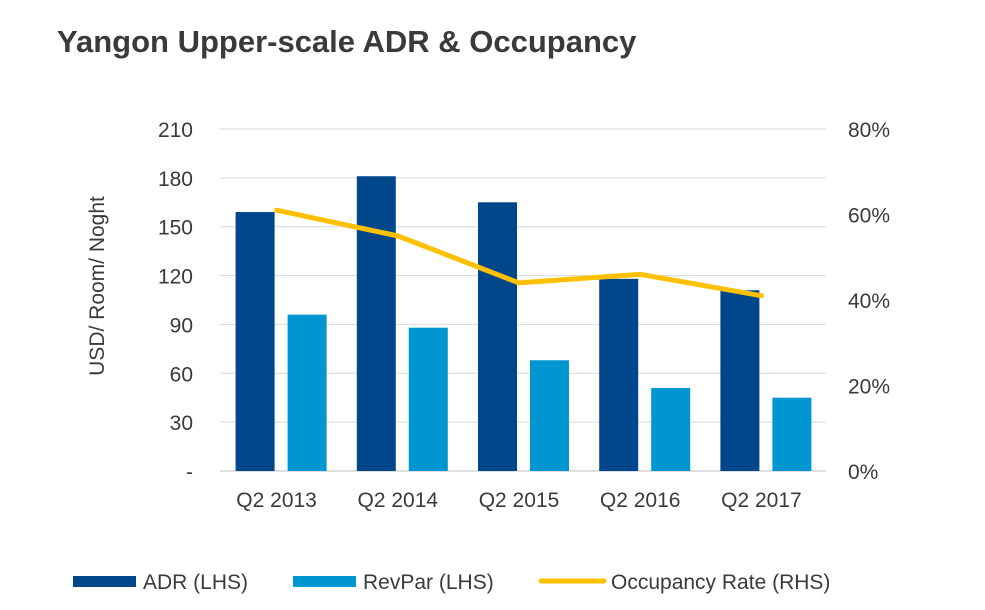  What do you see at coordinates (195, 582) in the screenshot?
I see `legend-label: ADR (LHS)` at bounding box center [195, 582].